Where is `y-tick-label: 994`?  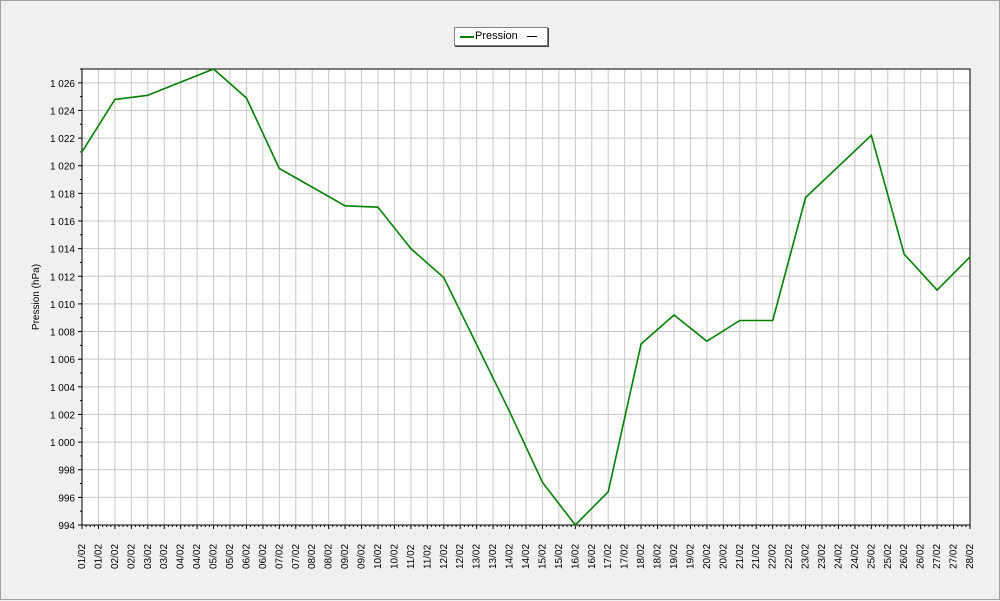
y-tick-label: 994 is located at coordinates (66, 526).